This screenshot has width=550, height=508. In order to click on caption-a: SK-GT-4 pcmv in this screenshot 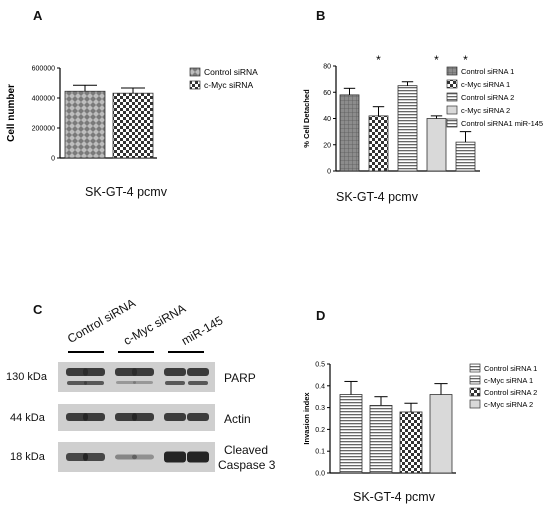, I will do `click(126, 192)`.